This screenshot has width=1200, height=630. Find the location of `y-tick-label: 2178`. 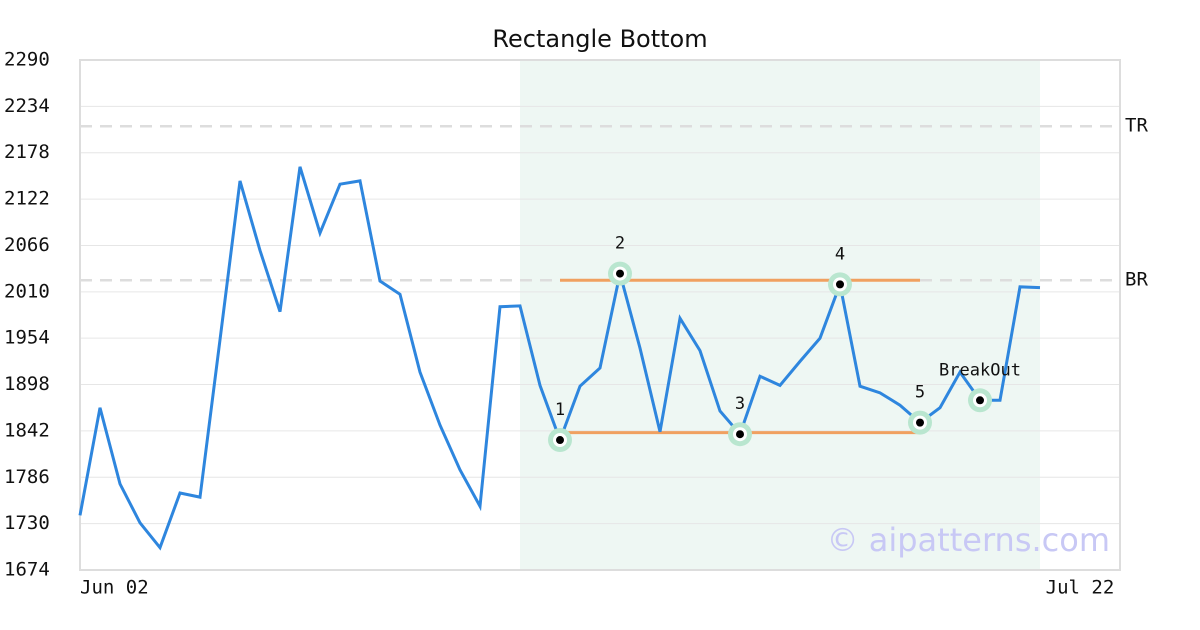

y-tick-label: 2178 is located at coordinates (27, 152).